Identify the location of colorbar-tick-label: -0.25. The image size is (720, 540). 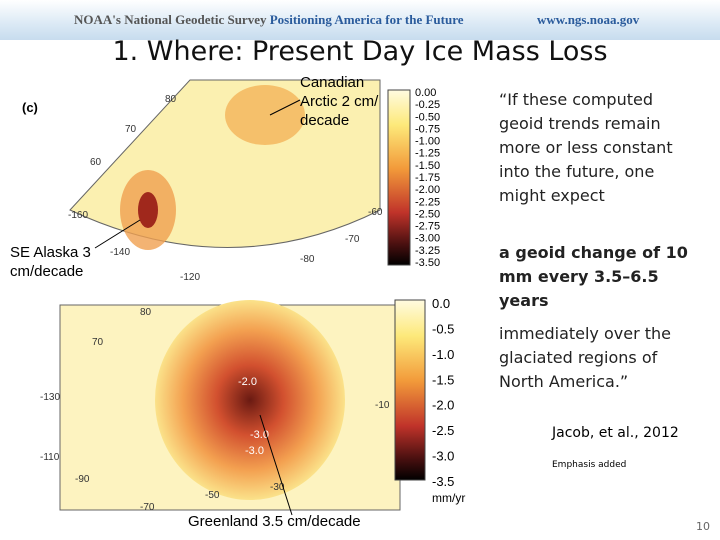
(427, 105).